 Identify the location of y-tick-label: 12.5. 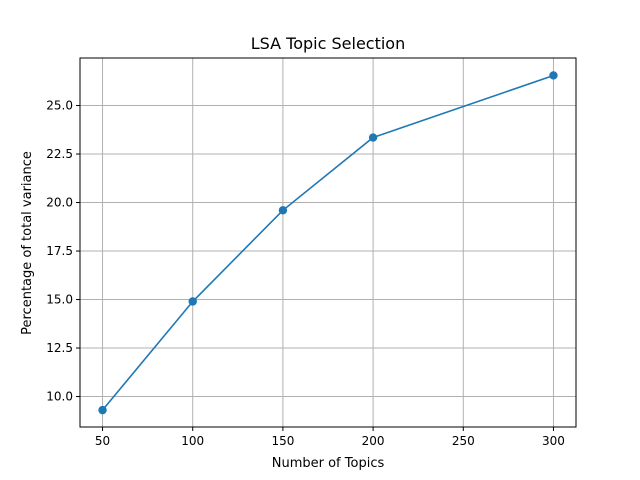
(59, 348).